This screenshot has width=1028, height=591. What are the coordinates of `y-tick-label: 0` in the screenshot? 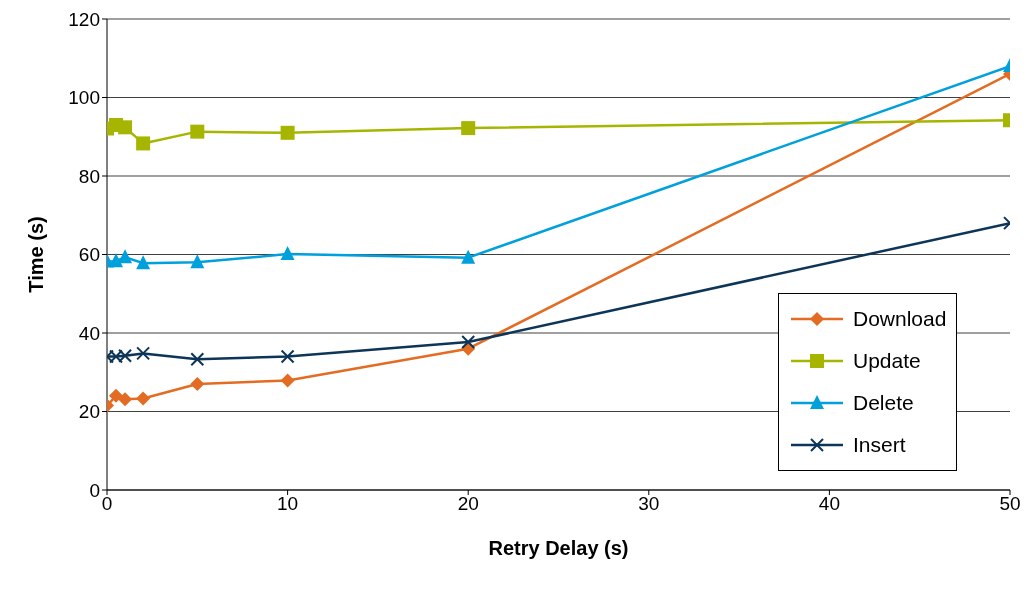 It's located at (94, 490).